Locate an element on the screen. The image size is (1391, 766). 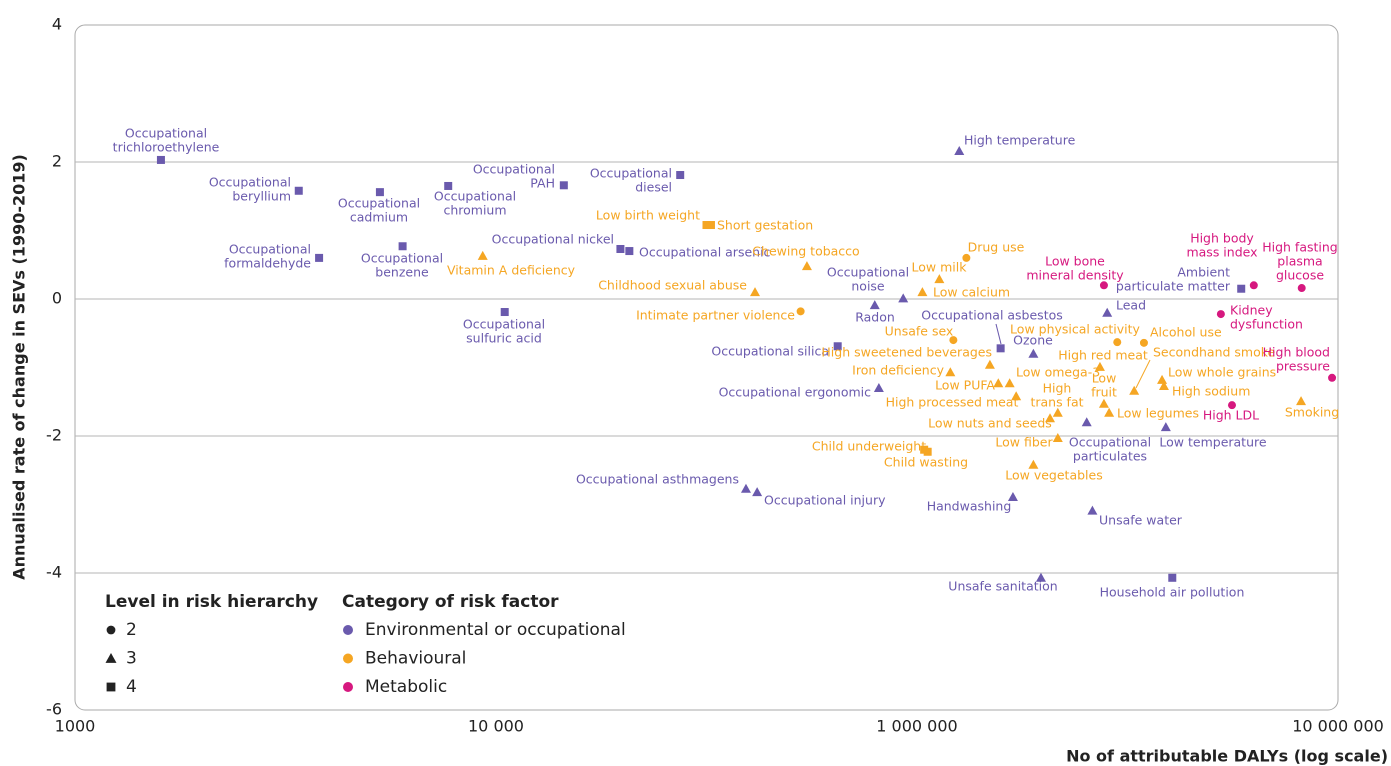
point-label: Low milk is located at coordinates (940, 267).